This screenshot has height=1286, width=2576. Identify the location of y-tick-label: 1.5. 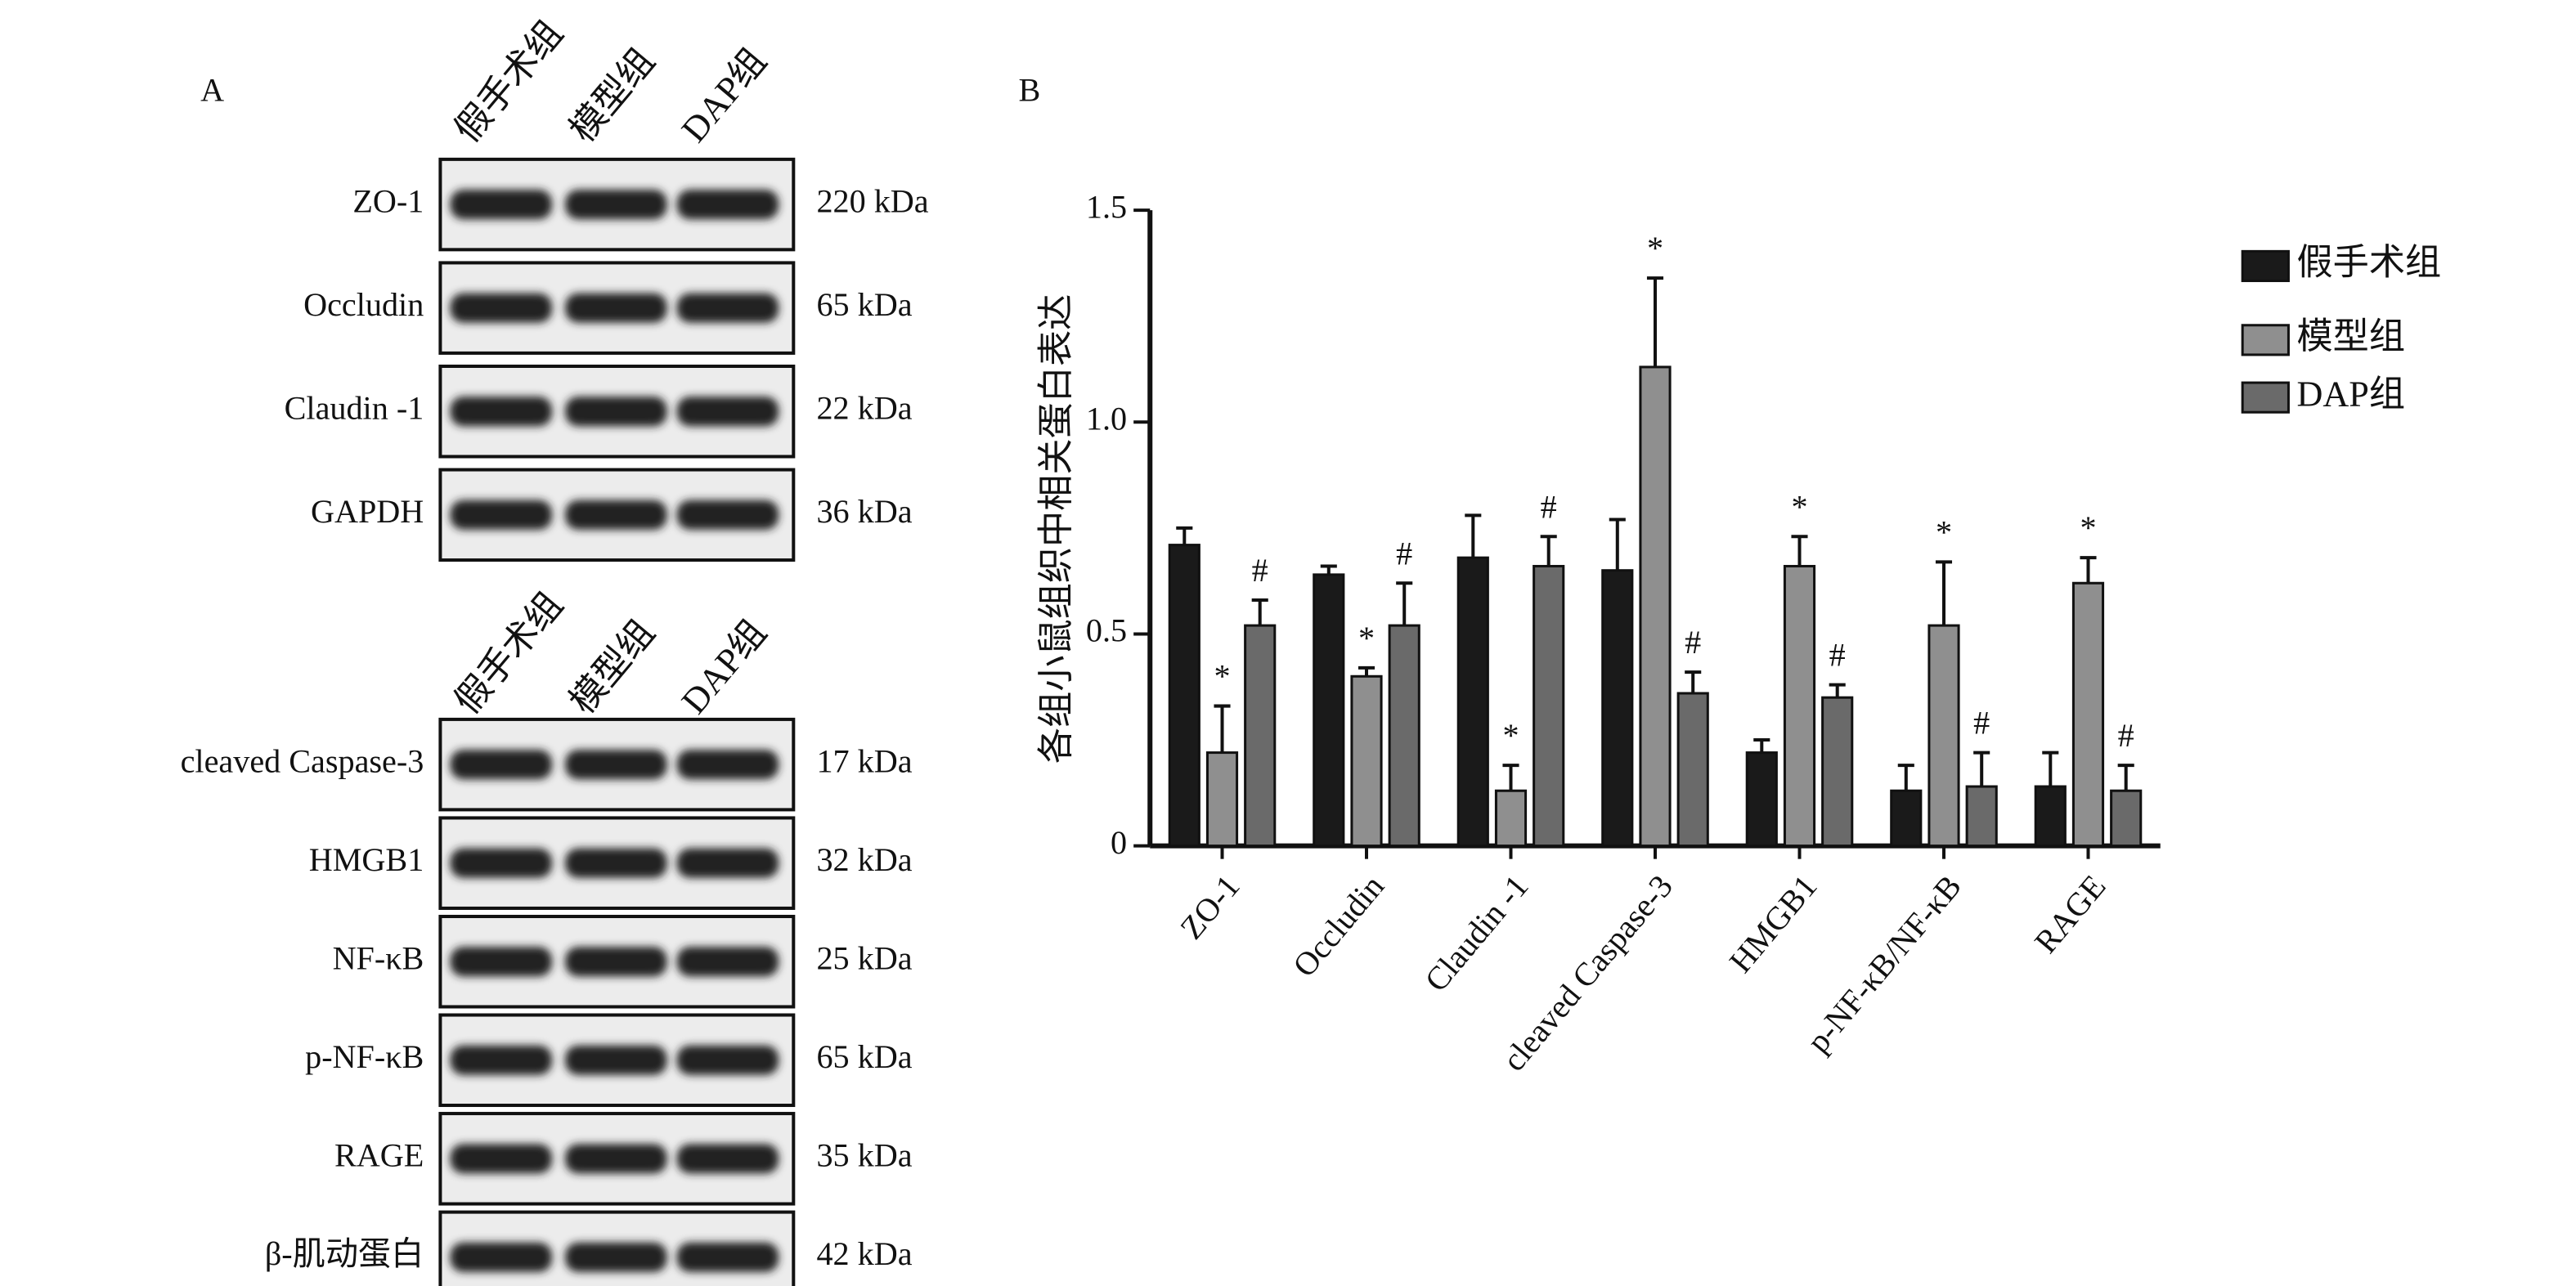
(1106, 206).